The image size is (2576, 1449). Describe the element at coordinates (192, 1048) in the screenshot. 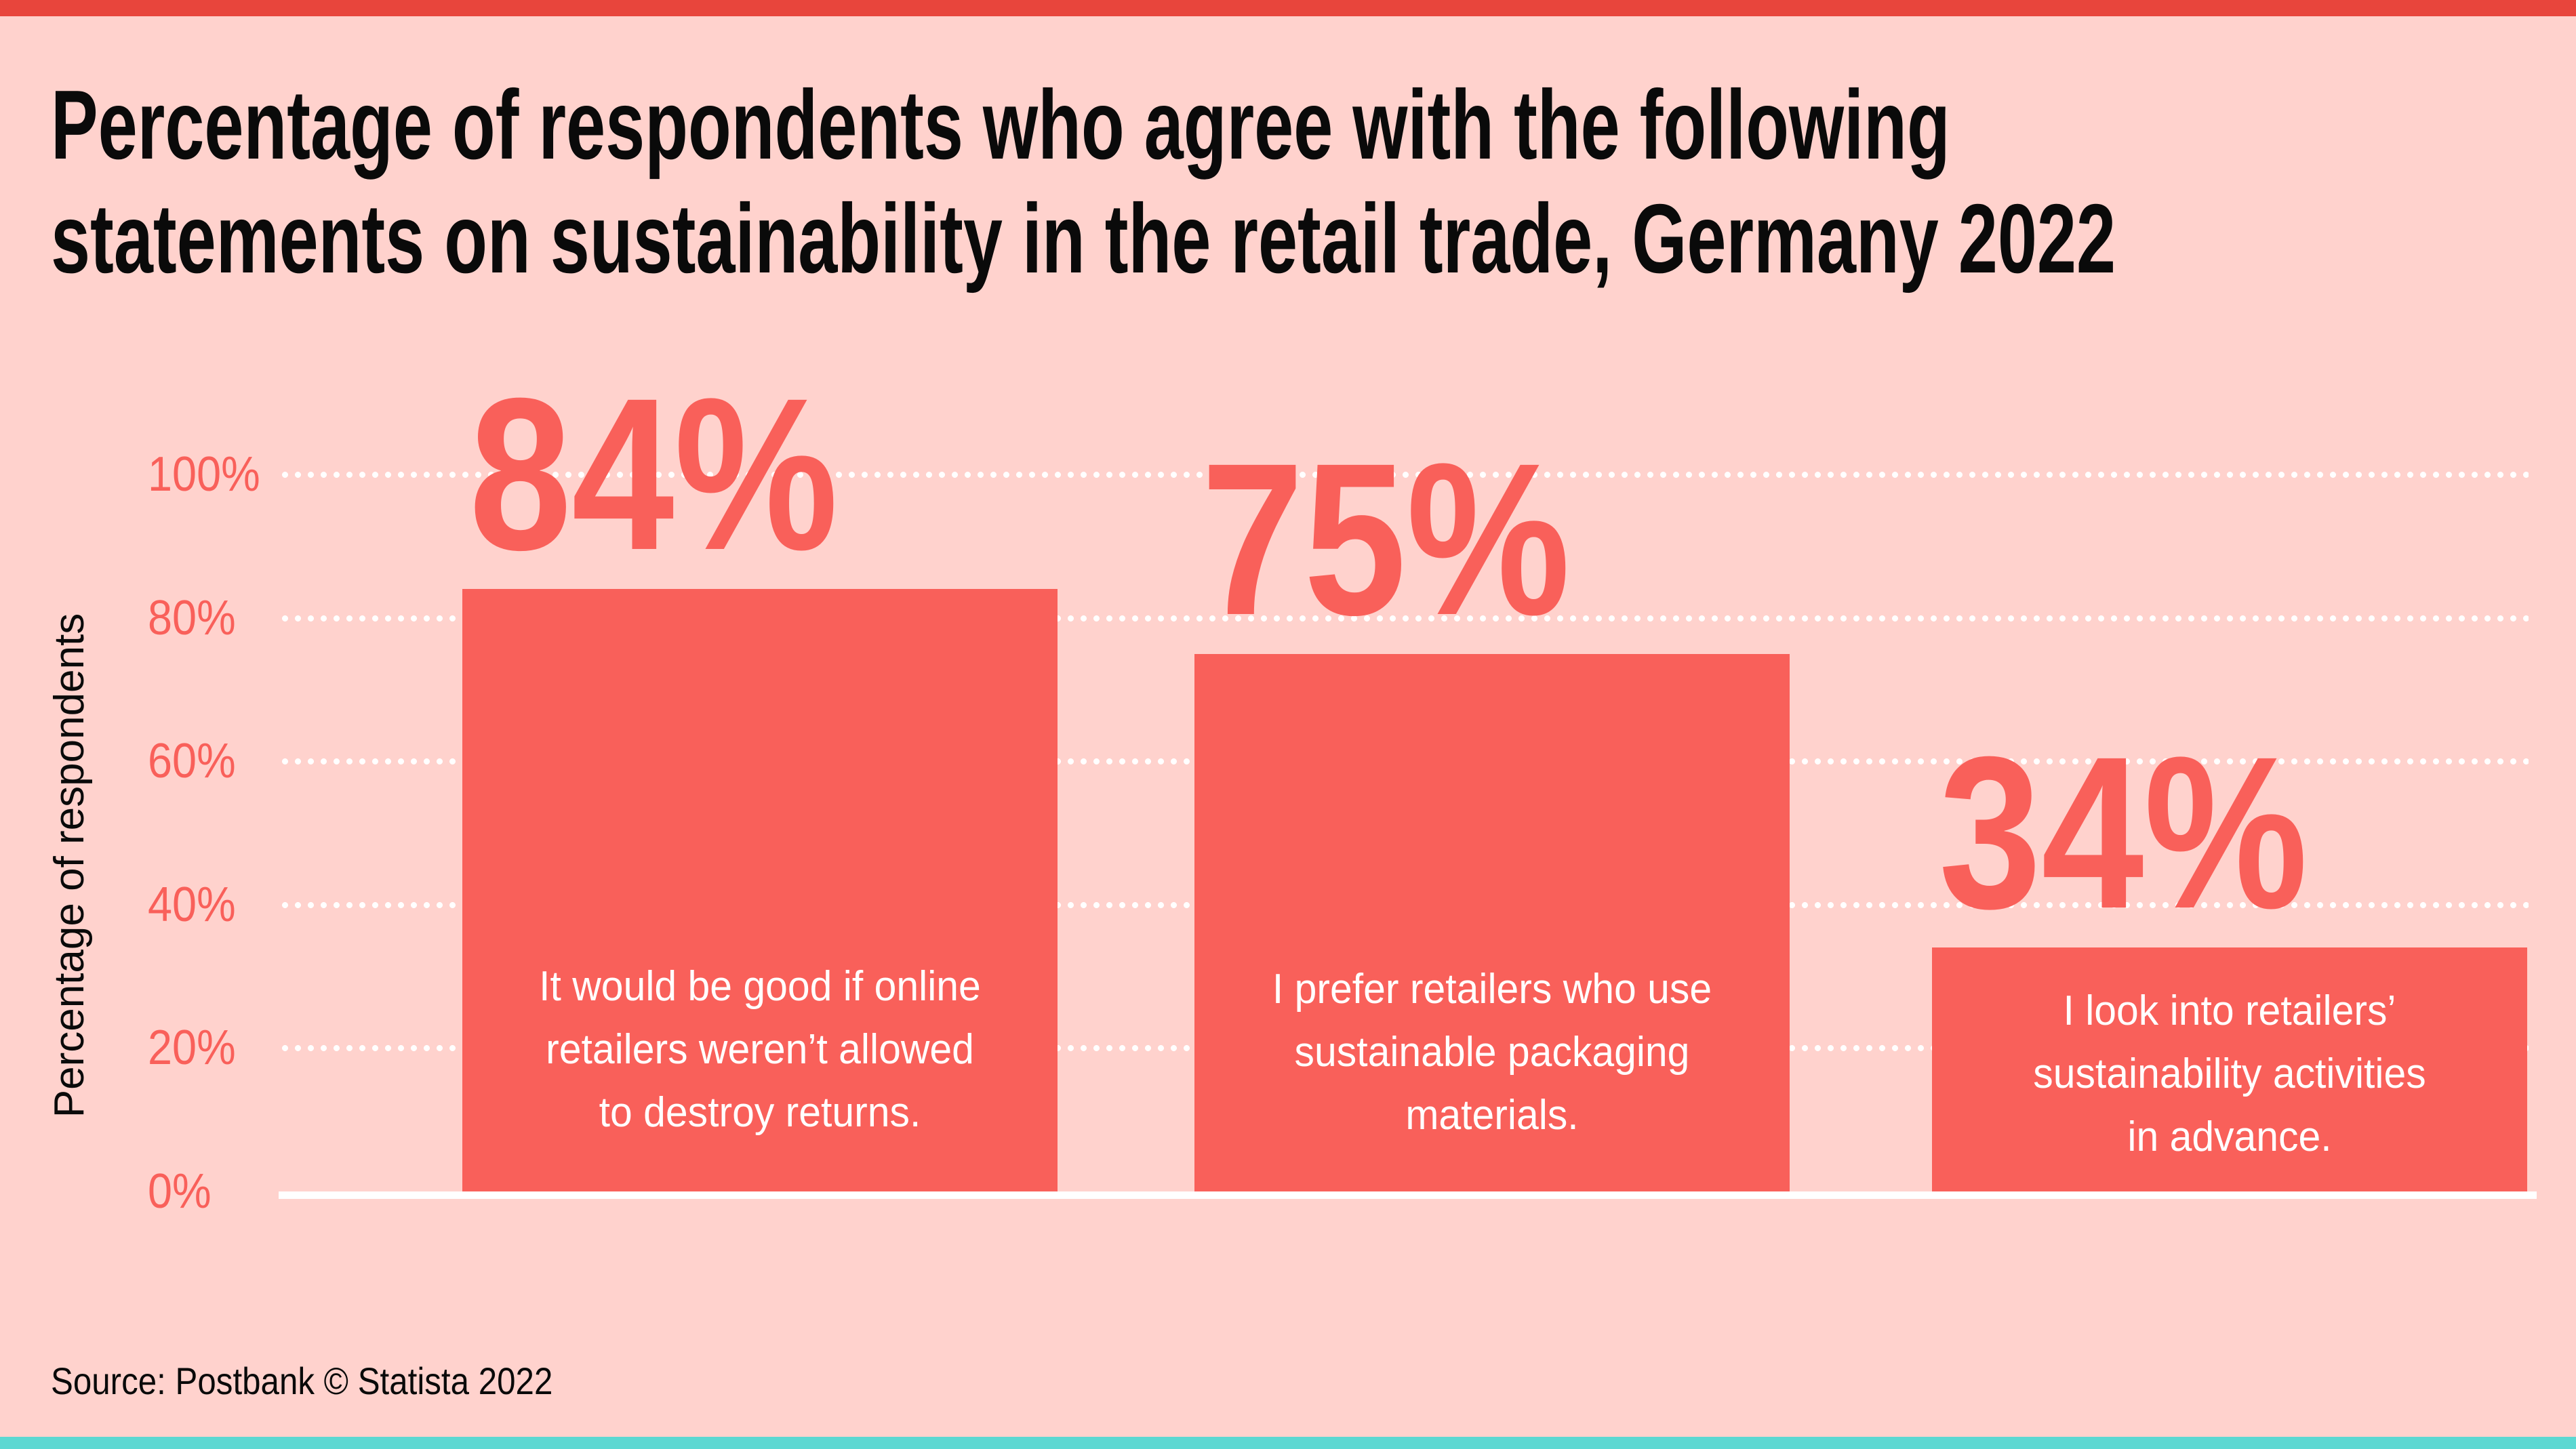

I see `y-tick-label-20: 20%` at that location.